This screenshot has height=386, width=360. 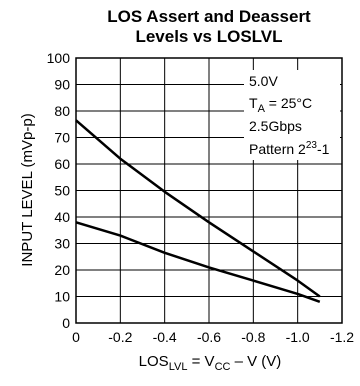 What do you see at coordinates (223, 367) in the screenshot?
I see `x-axis-label-eq-sub: CC` at bounding box center [223, 367].